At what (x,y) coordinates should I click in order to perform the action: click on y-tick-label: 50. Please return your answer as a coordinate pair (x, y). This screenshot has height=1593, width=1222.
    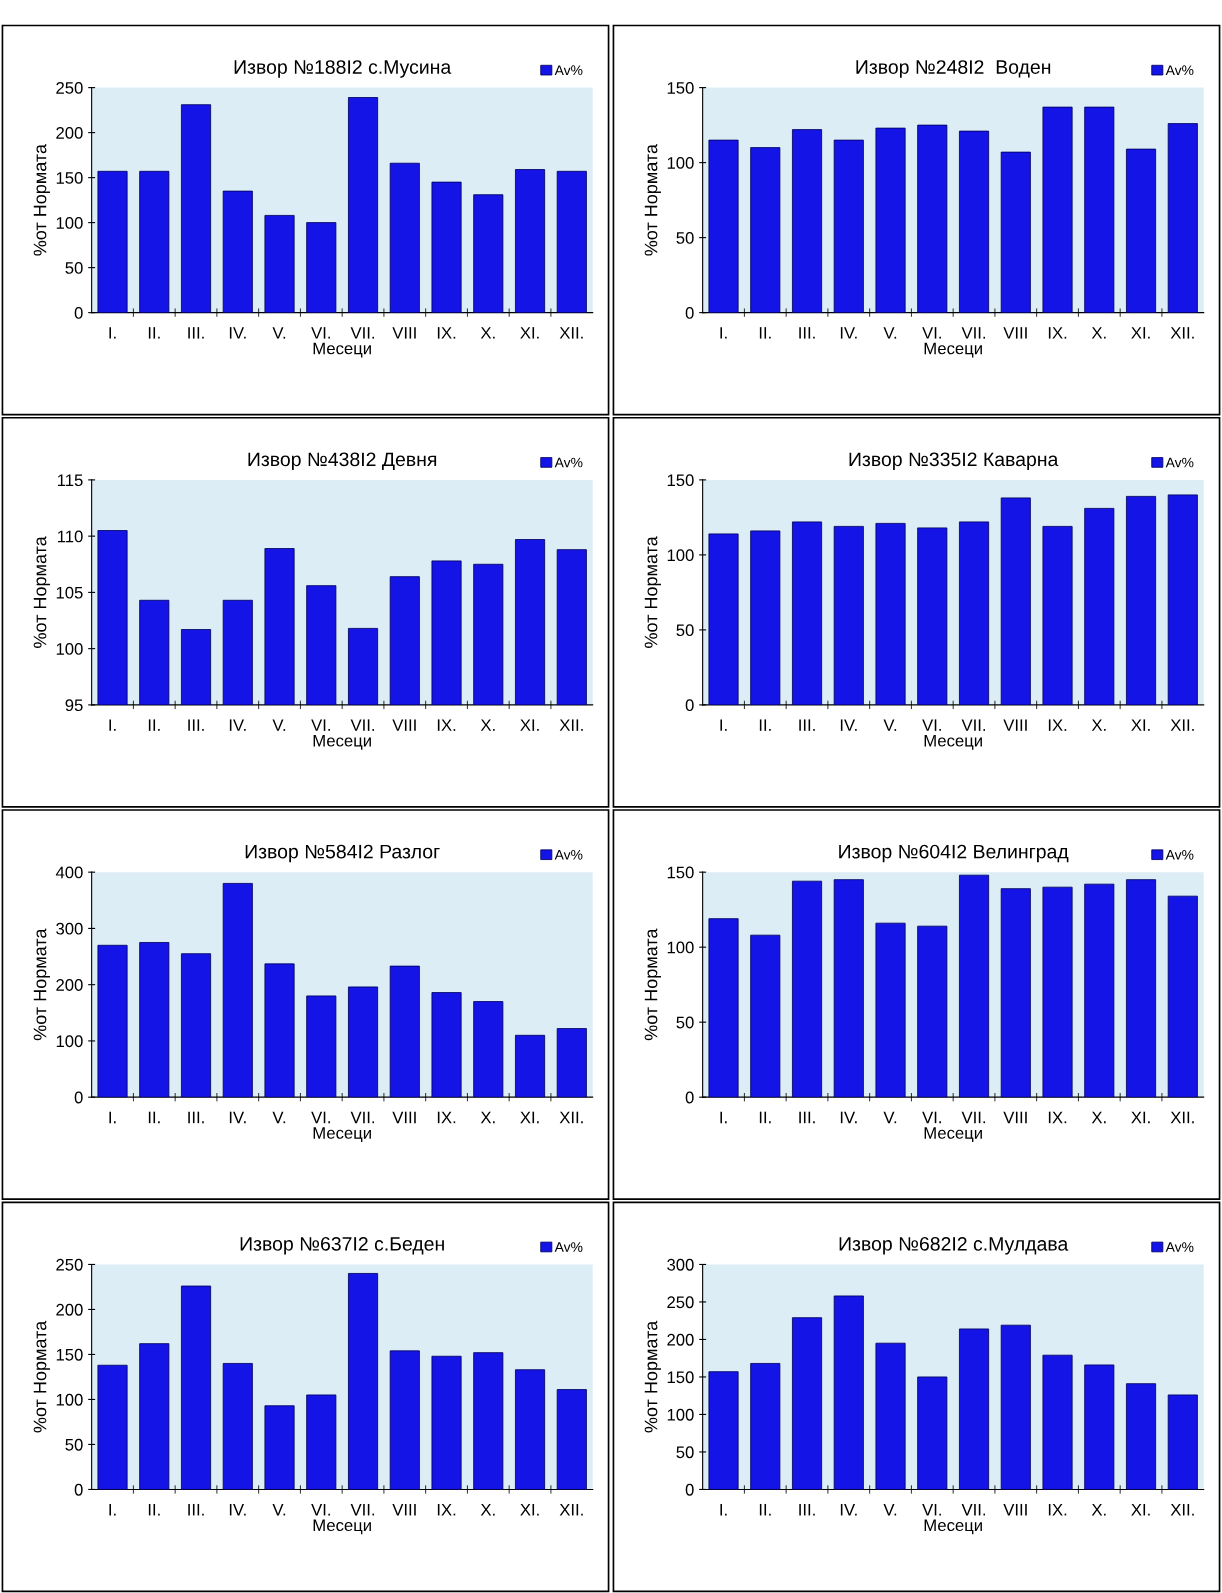
    Looking at the image, I should click on (74, 268).